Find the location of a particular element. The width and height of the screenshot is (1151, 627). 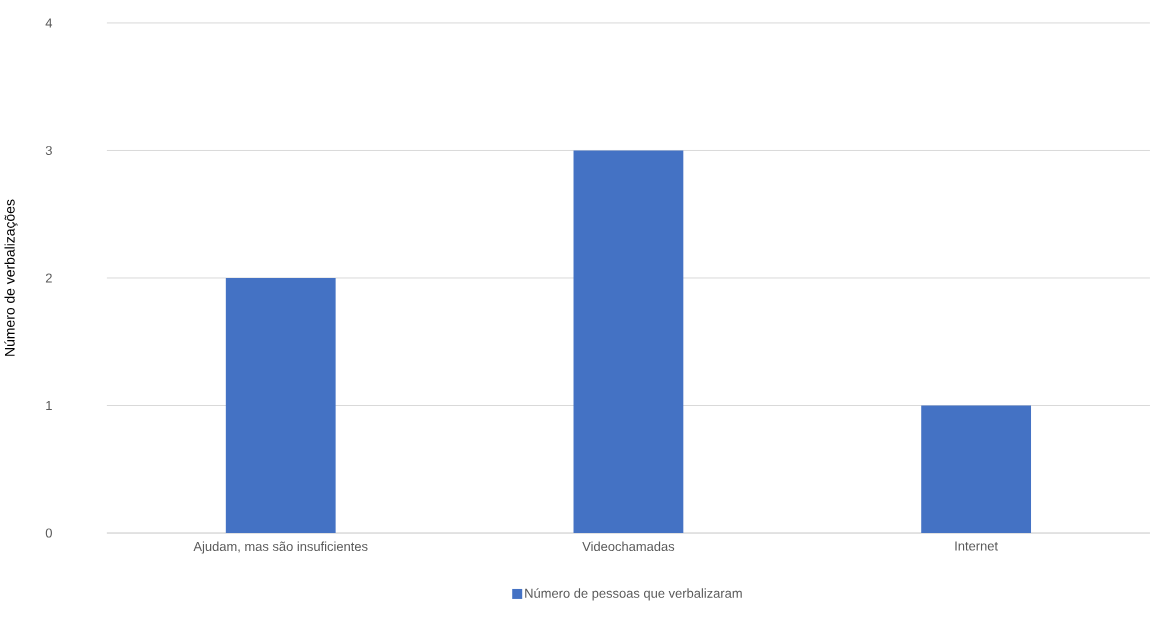

legend-label: Número de pessoas que verbalizaram is located at coordinates (633, 594).